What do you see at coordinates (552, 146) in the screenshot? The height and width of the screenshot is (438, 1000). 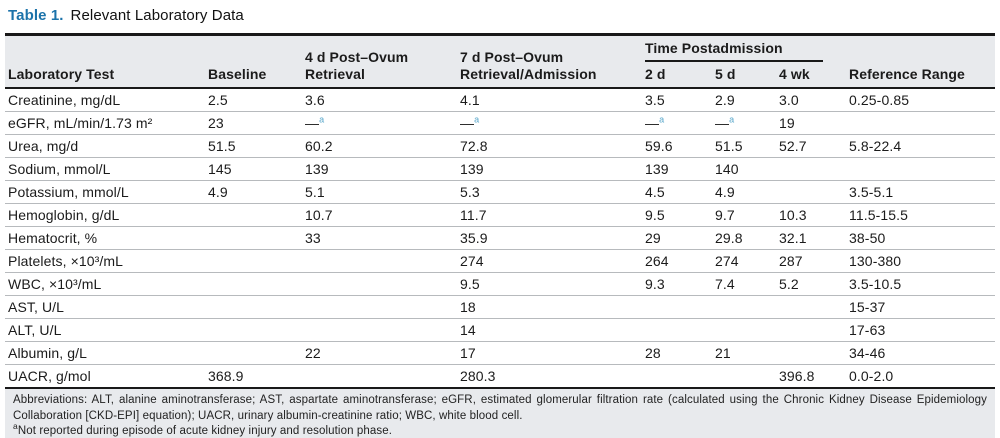 I see `cell: 72.8` at bounding box center [552, 146].